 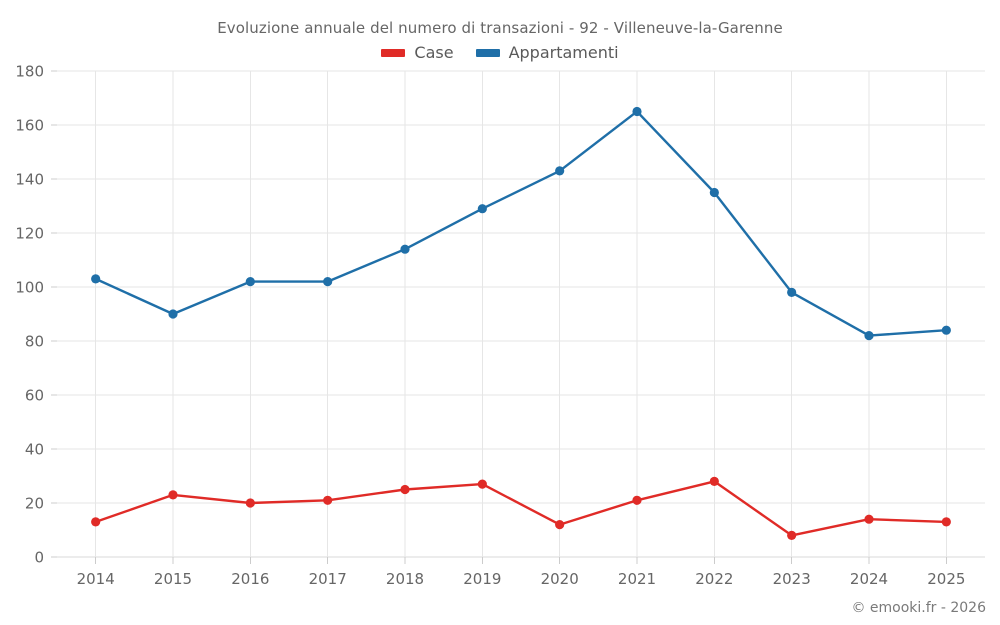 I want to click on x-axis-tick-label: 2019, so click(x=482, y=579).